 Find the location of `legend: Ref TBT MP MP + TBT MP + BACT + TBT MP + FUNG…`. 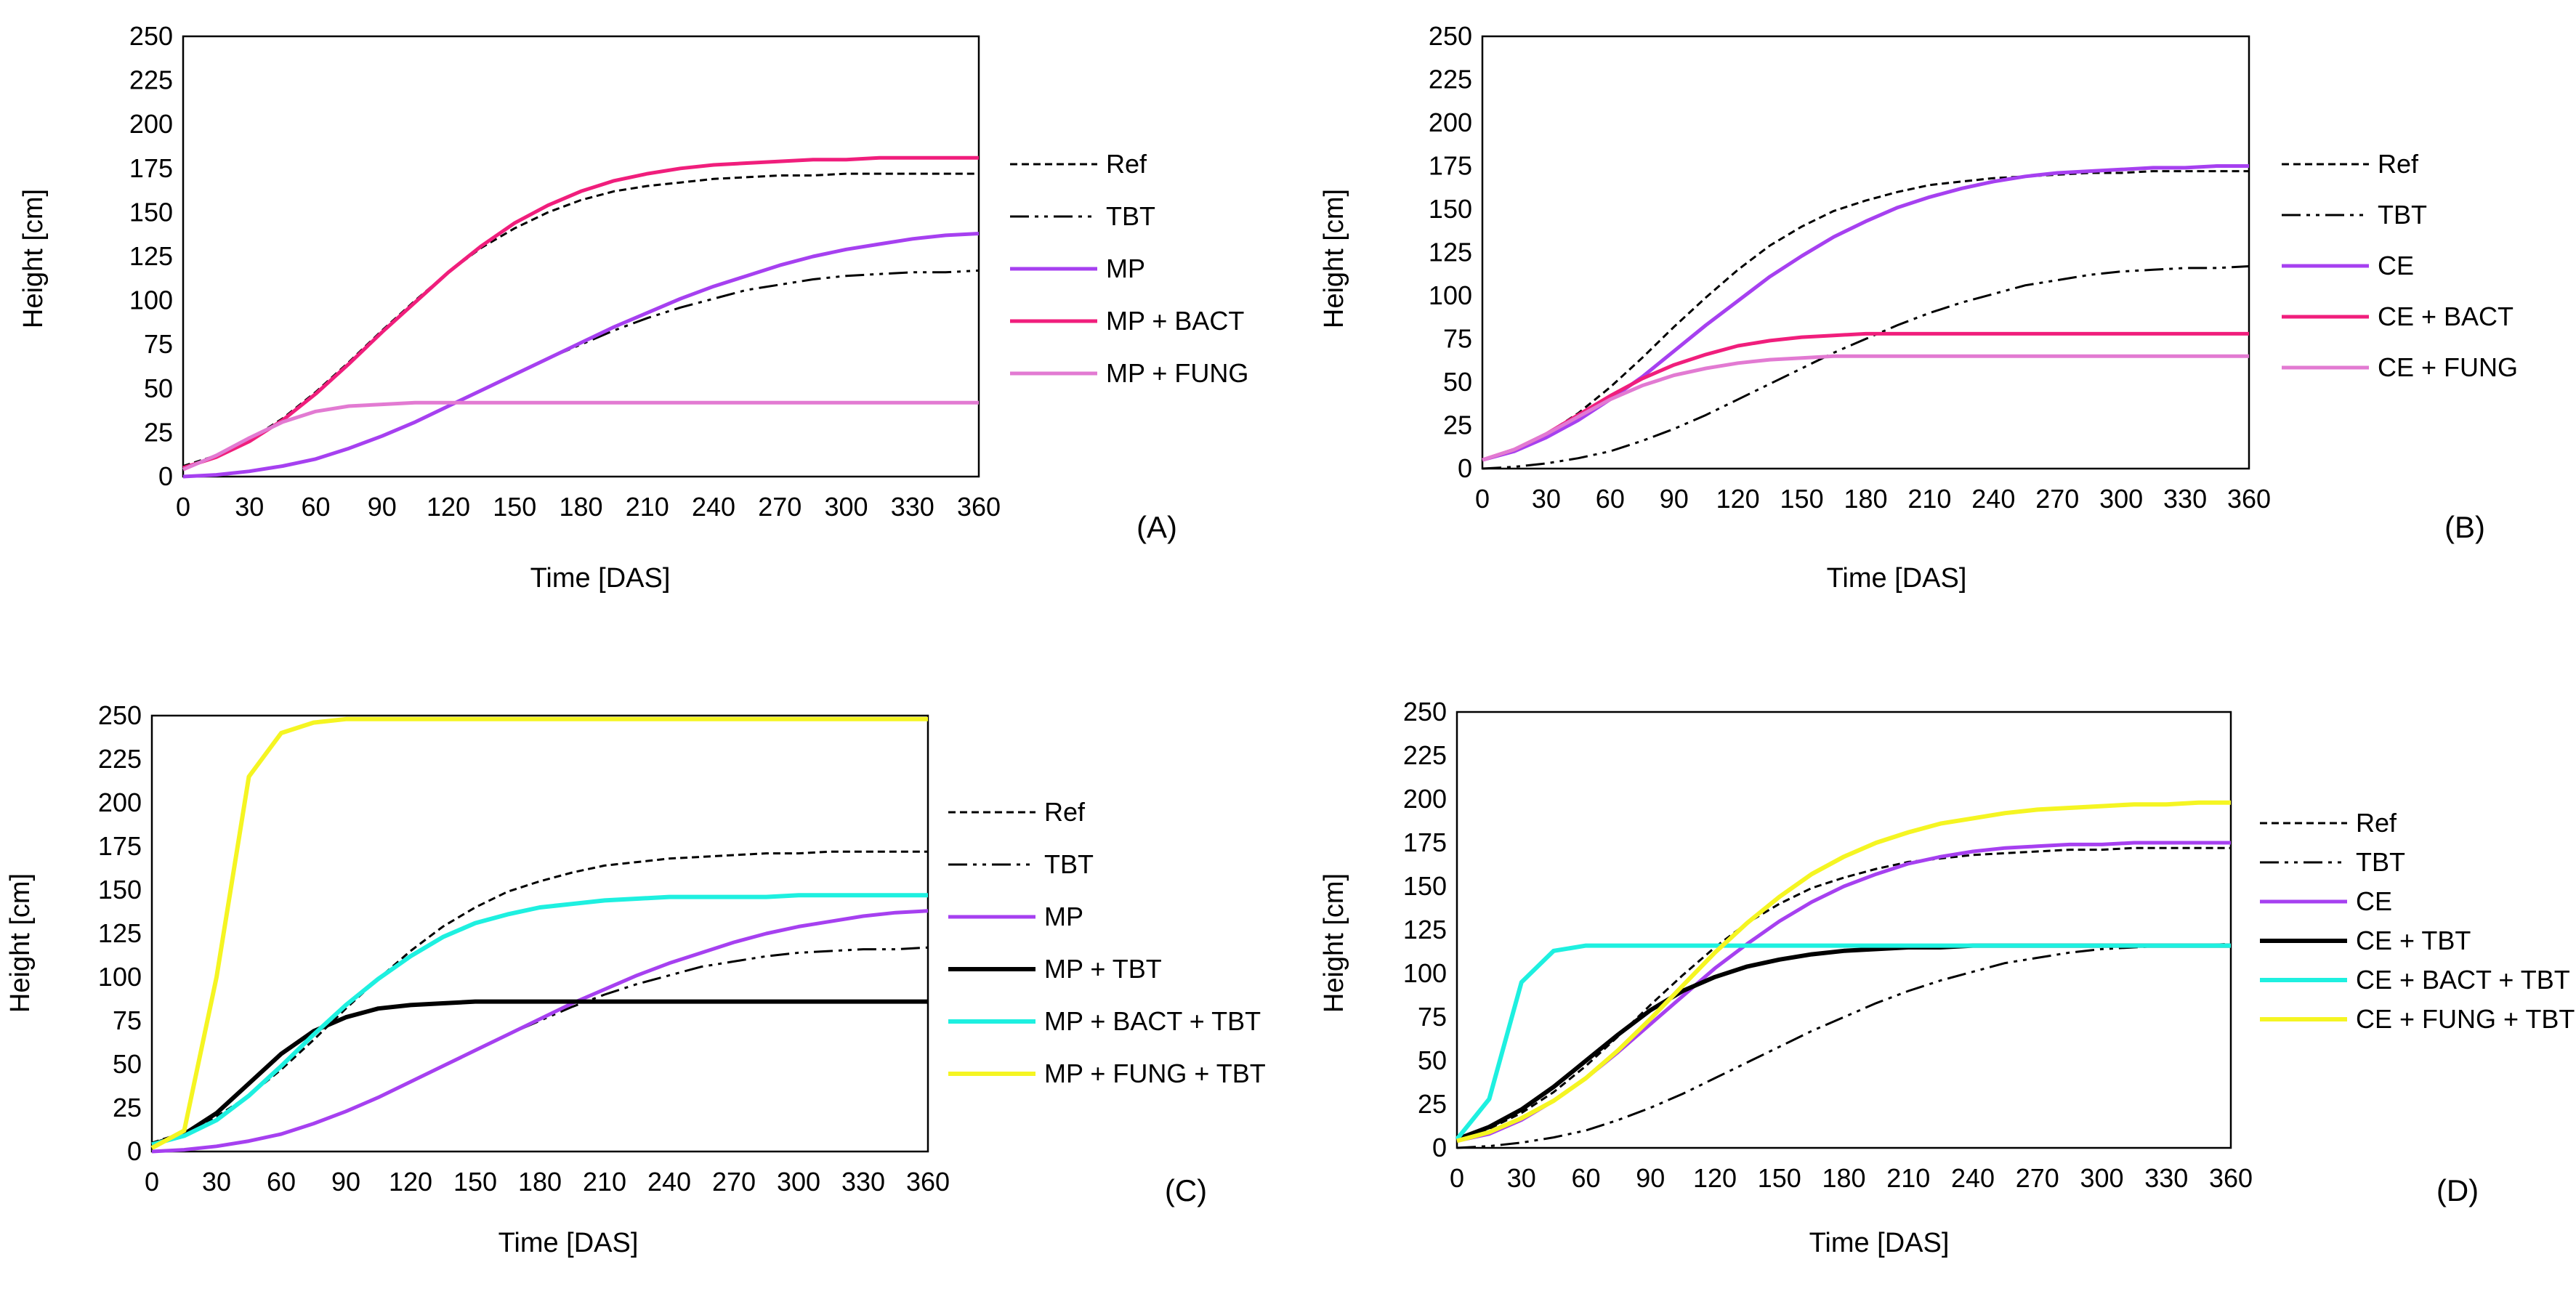

legend: Ref TBT MP MP + TBT MP + BACT + TBT MP + FUNG… is located at coordinates (1107, 943).